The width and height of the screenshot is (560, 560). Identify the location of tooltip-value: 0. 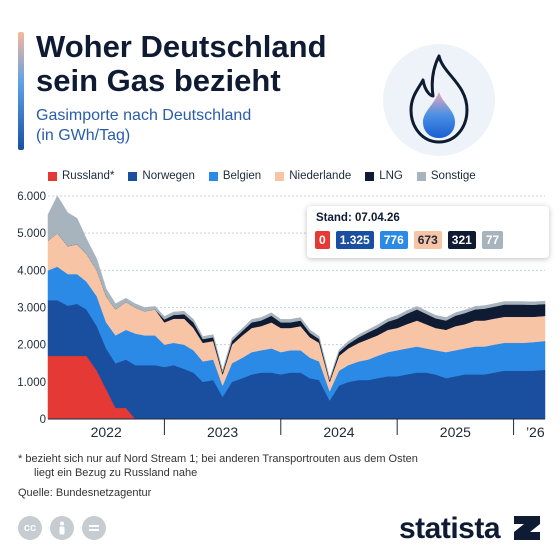
(322, 240).